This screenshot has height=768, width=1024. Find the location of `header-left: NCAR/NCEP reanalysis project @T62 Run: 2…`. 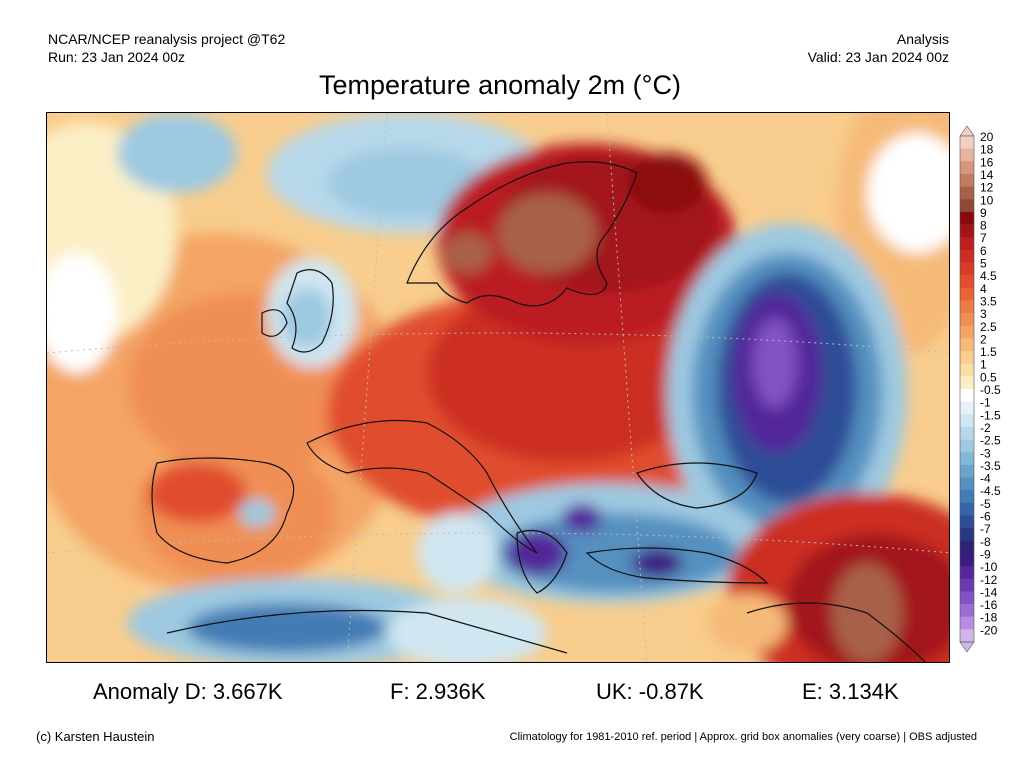

header-left: NCAR/NCEP reanalysis project @T62 Run: 2… is located at coordinates (166, 48).